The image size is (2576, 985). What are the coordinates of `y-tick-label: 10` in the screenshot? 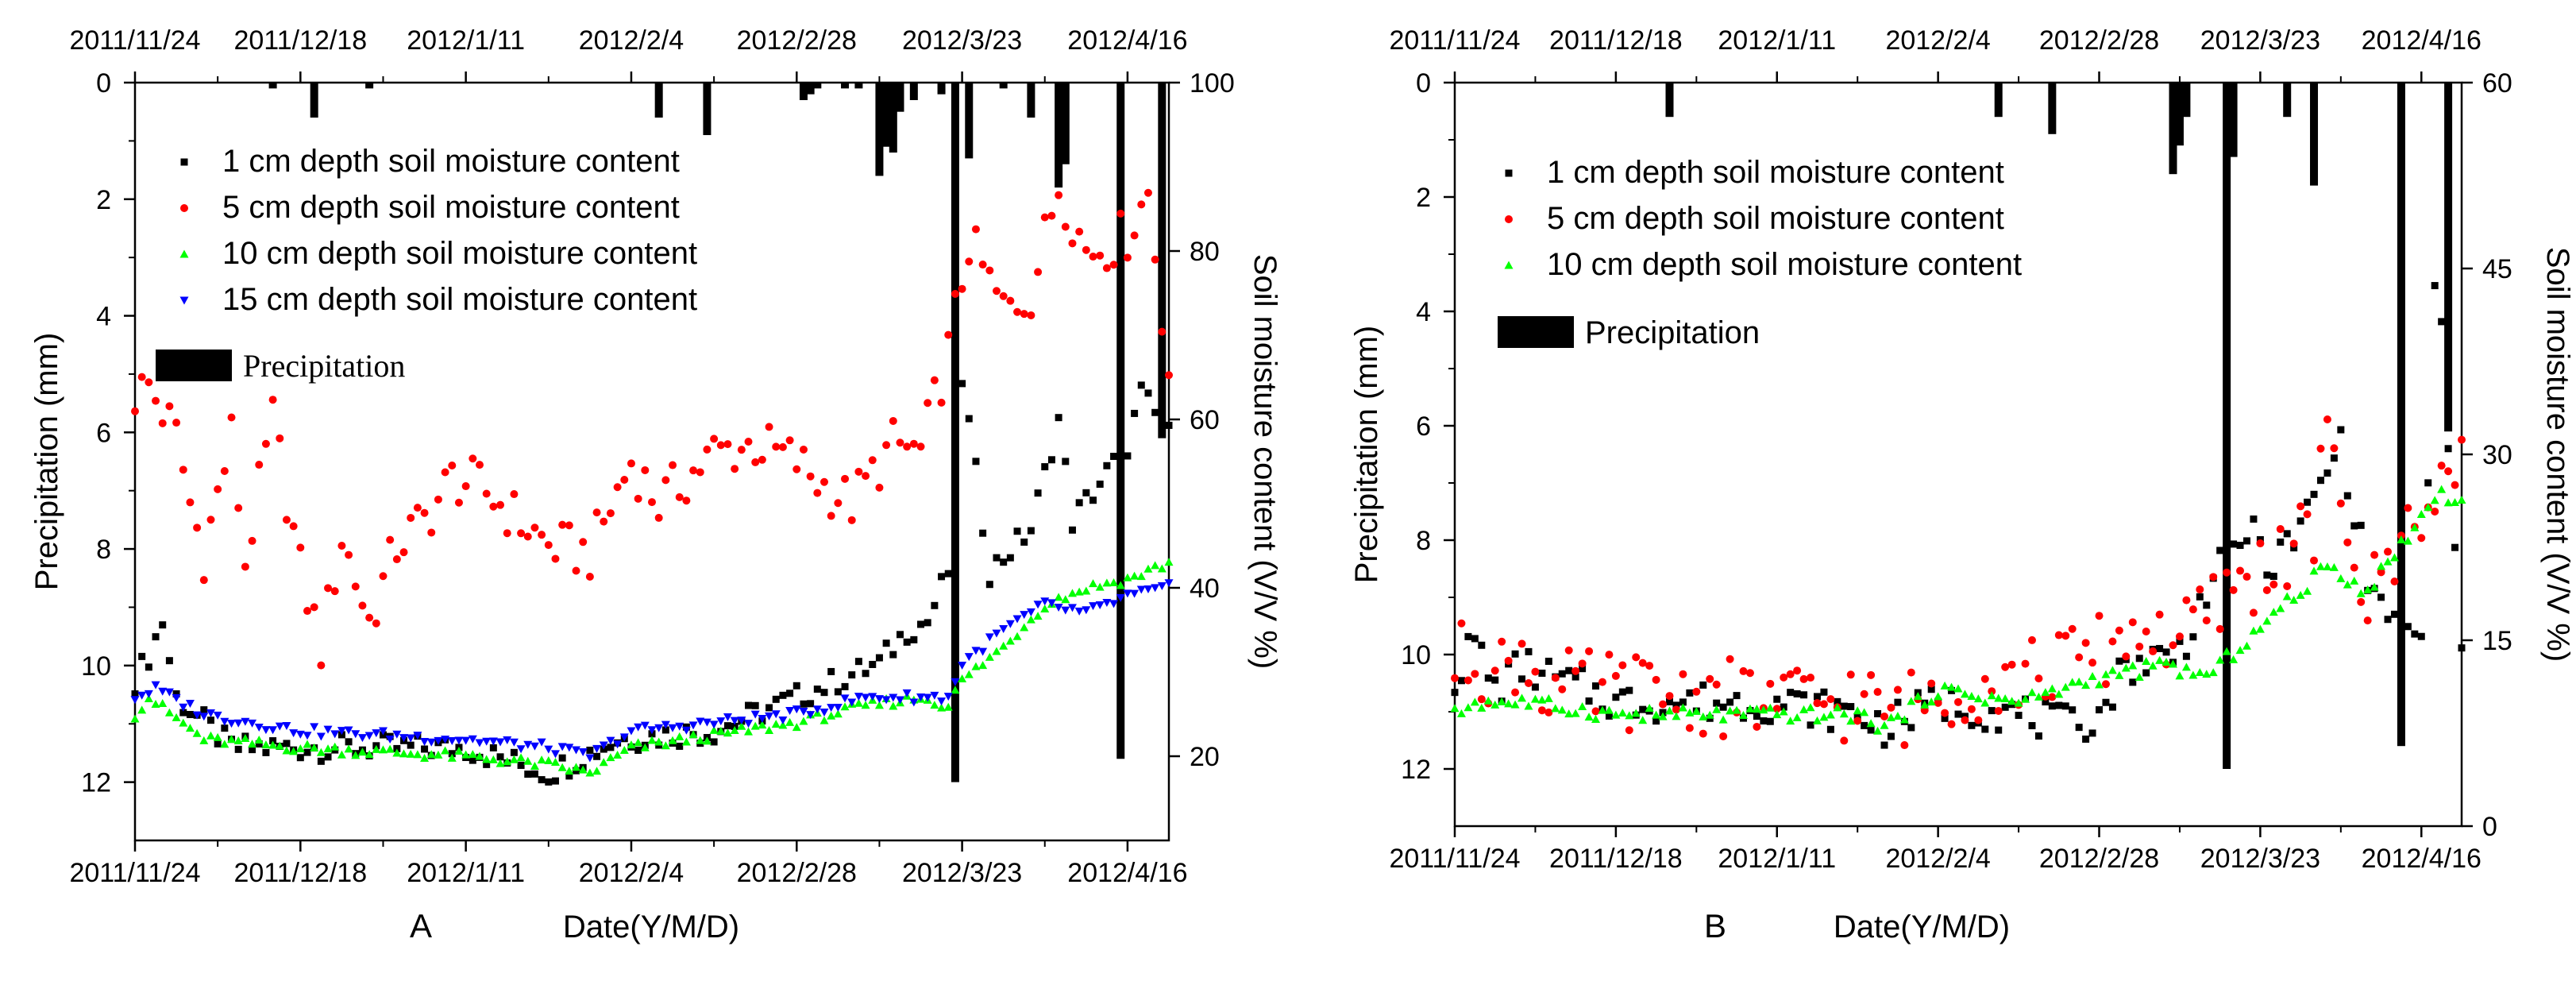 It's located at (96, 666).